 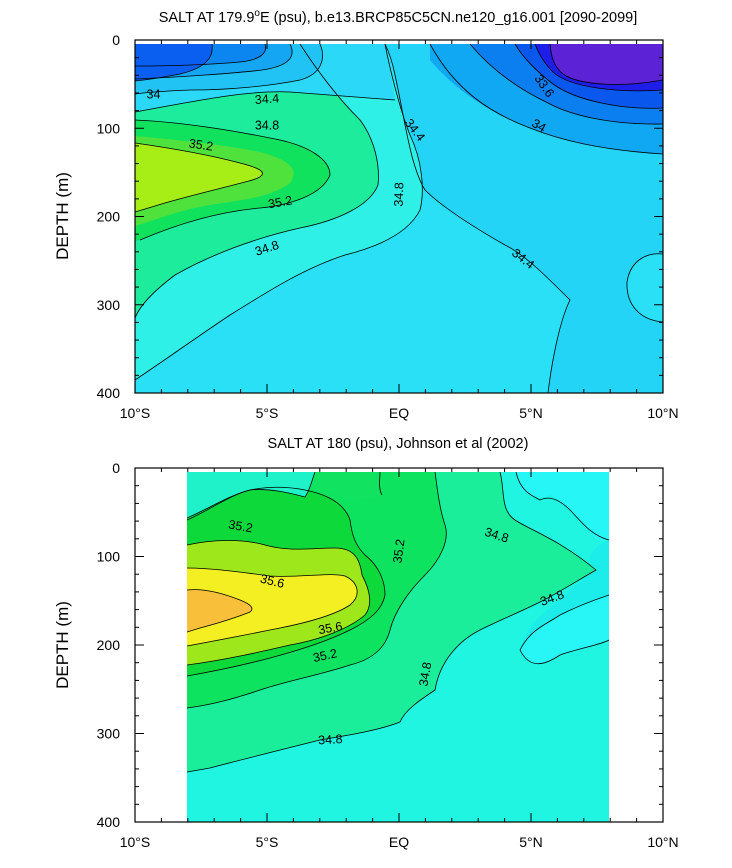 I want to click on top-y-tick-label: 0, so click(x=116, y=40).